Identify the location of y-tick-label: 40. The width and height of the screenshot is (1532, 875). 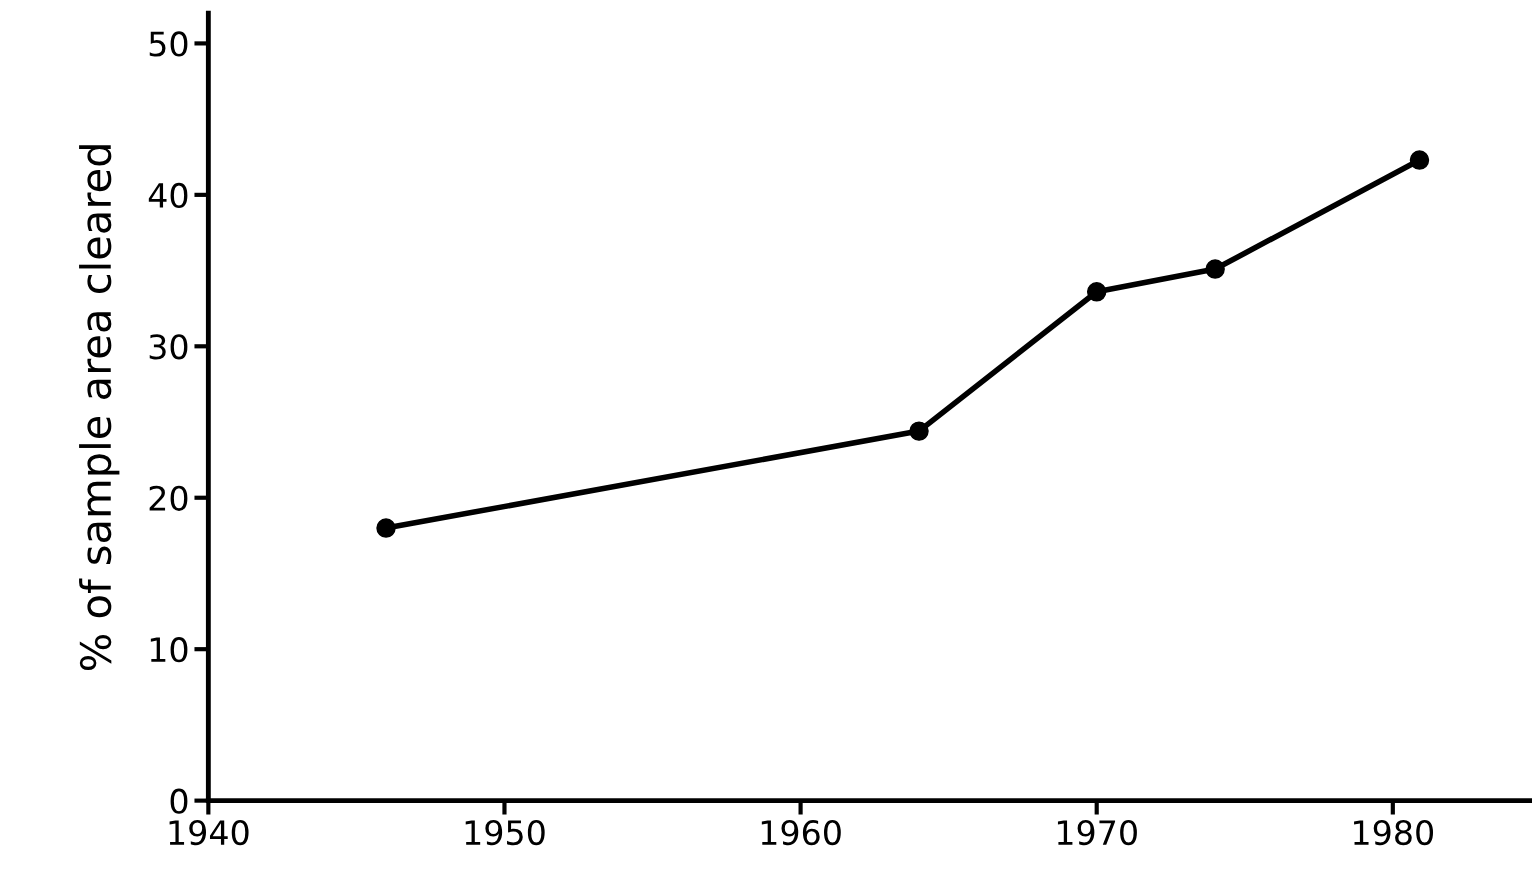
(168, 195).